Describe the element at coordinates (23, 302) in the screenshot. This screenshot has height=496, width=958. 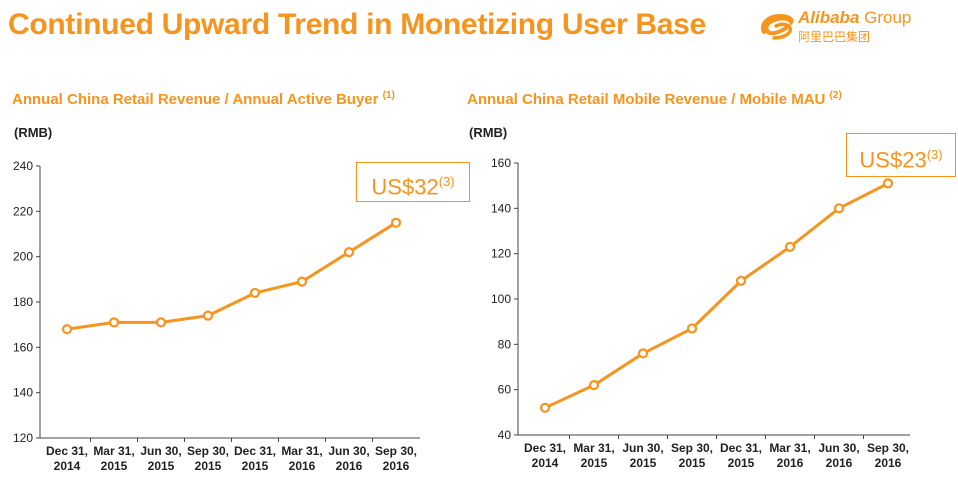
I see `chart-1-y-tick-label: 180` at that location.